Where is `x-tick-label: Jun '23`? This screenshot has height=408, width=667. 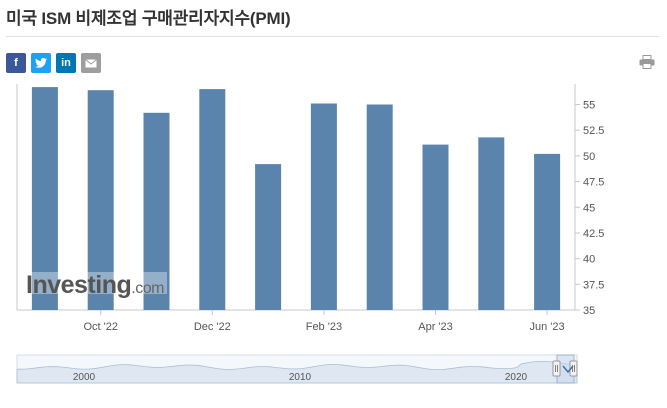 x-tick-label: Jun '23 is located at coordinates (547, 327).